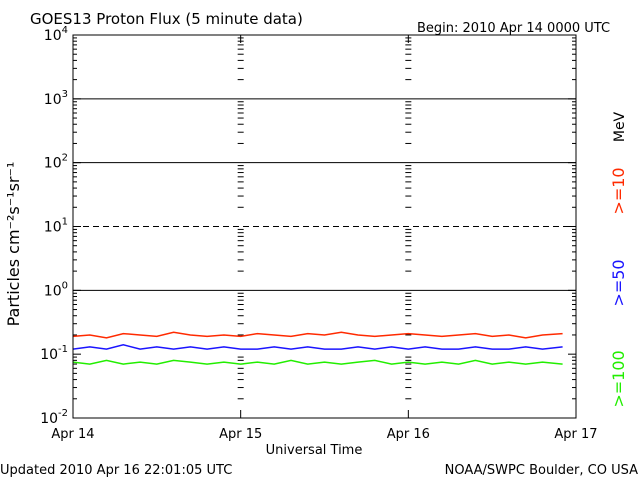 The height and width of the screenshot is (480, 640). I want to click on y-axis-label: Particles cm⁻²s⁻¹sr⁻¹, so click(13, 244).